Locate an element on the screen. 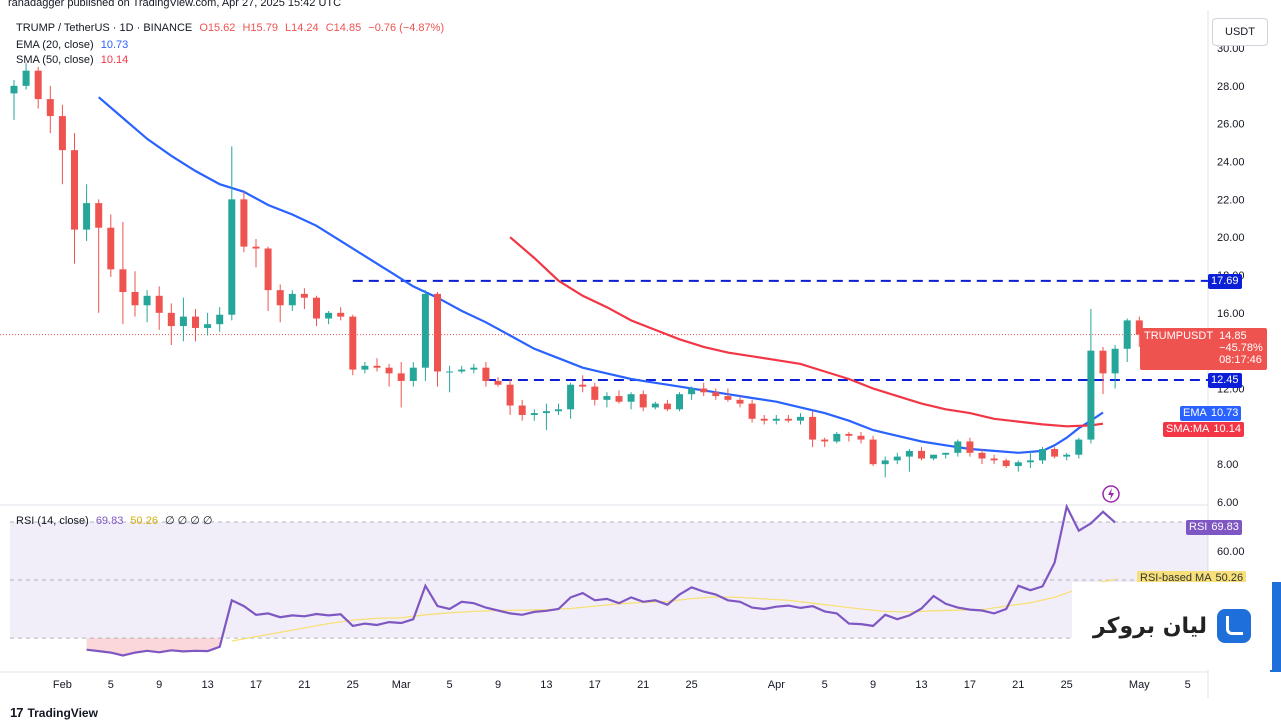 This screenshot has width=1281, height=720. chart-misc is located at coordinates (1111, 494).